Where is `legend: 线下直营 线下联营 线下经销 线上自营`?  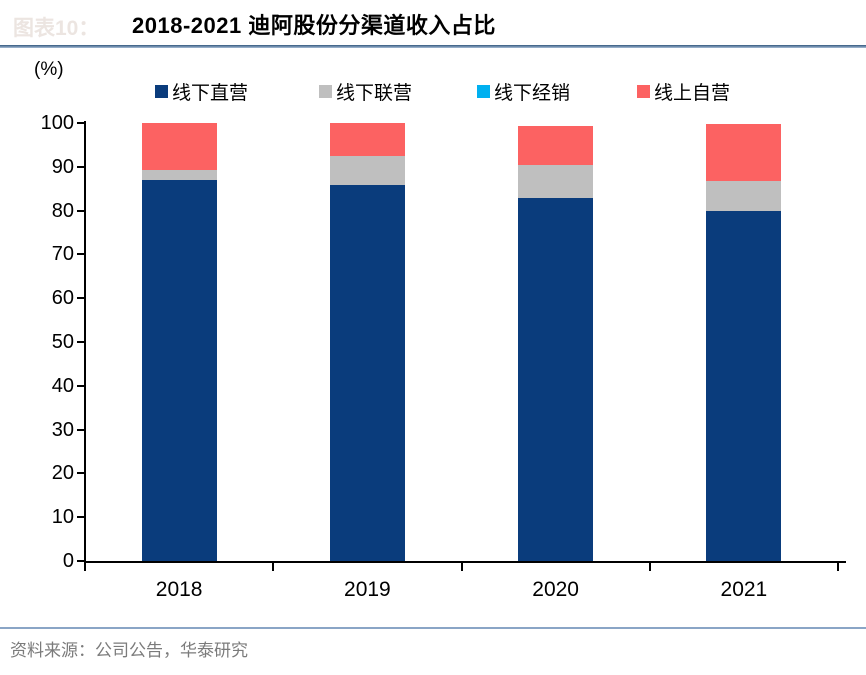
legend: 线下直营 线下联营 线下经销 线上自营 is located at coordinates (433, 92).